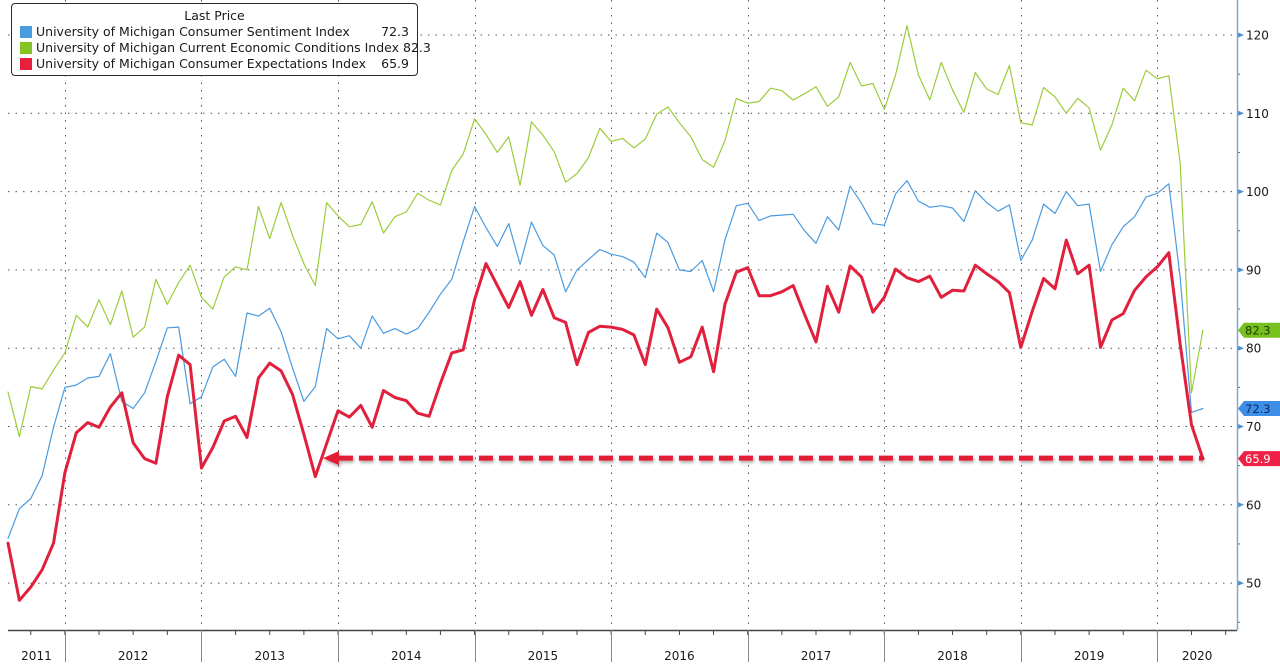 The image size is (1280, 667). I want to click on x-year-label: 2014, so click(406, 656).